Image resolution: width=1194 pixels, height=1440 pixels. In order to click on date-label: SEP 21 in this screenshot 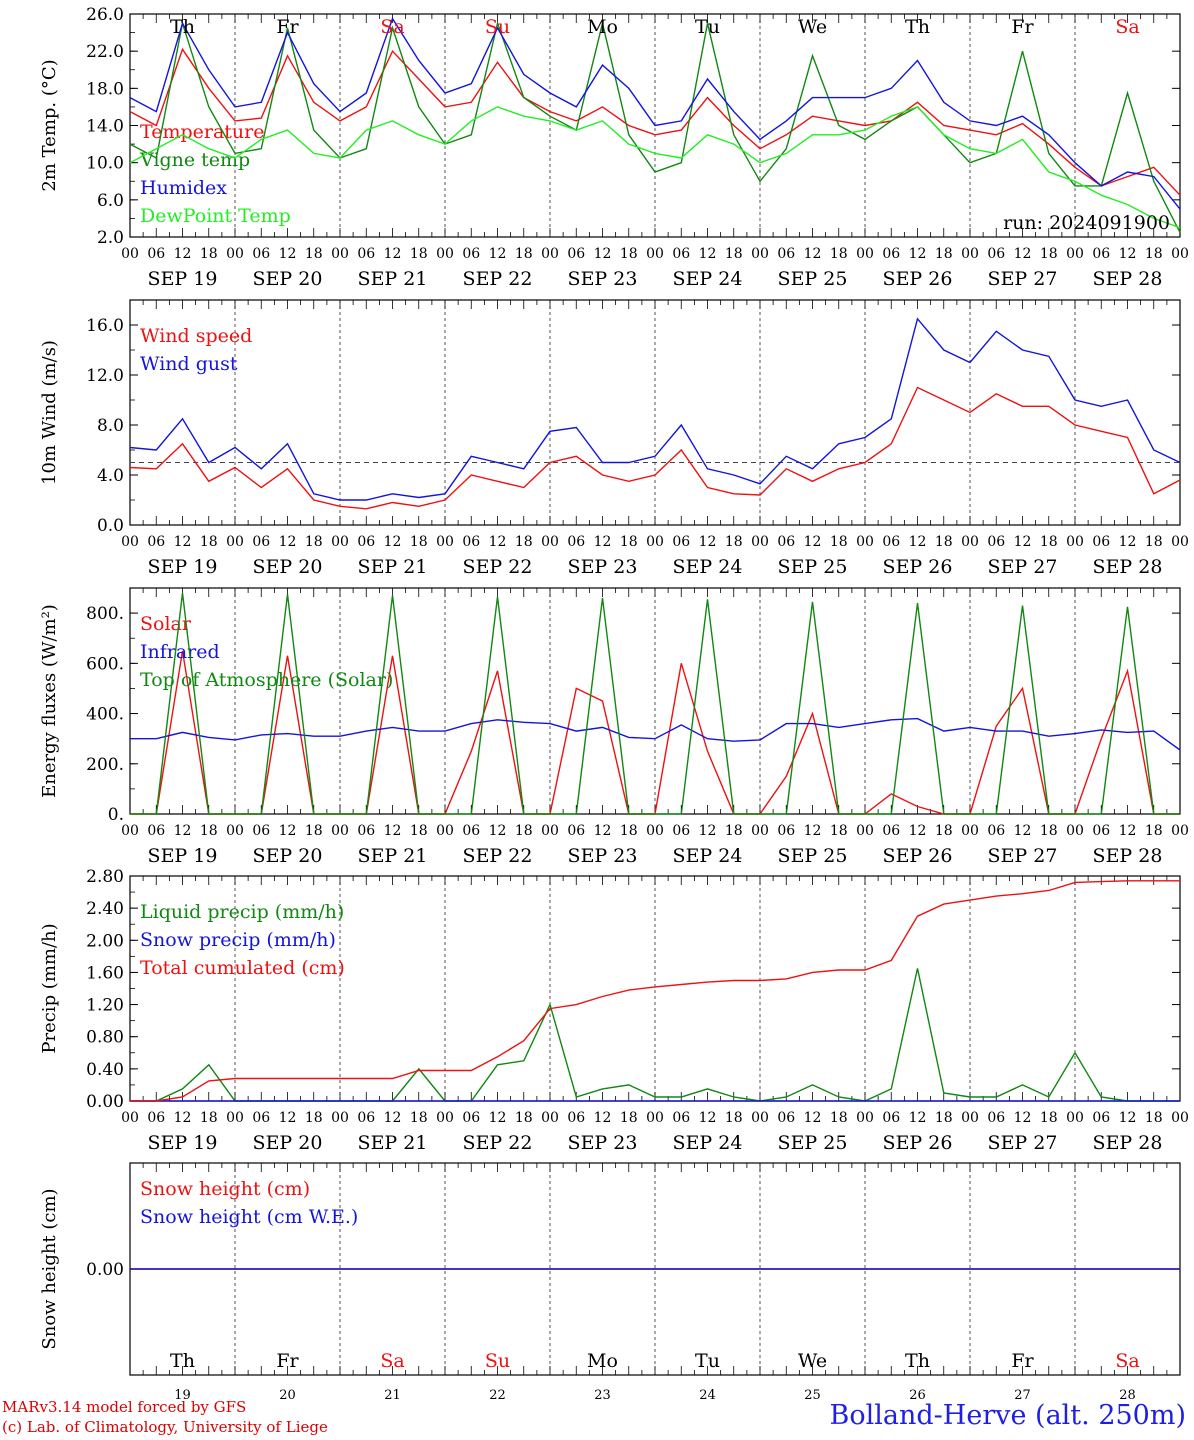, I will do `click(393, 1143)`.